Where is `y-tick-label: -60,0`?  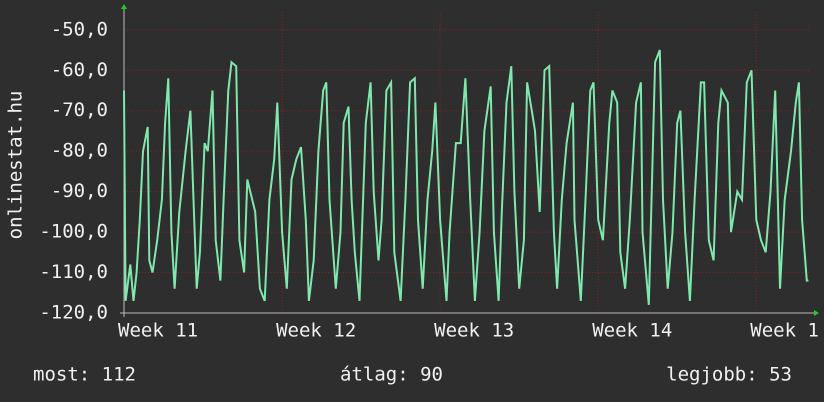 y-tick-label: -60,0 is located at coordinates (79, 70).